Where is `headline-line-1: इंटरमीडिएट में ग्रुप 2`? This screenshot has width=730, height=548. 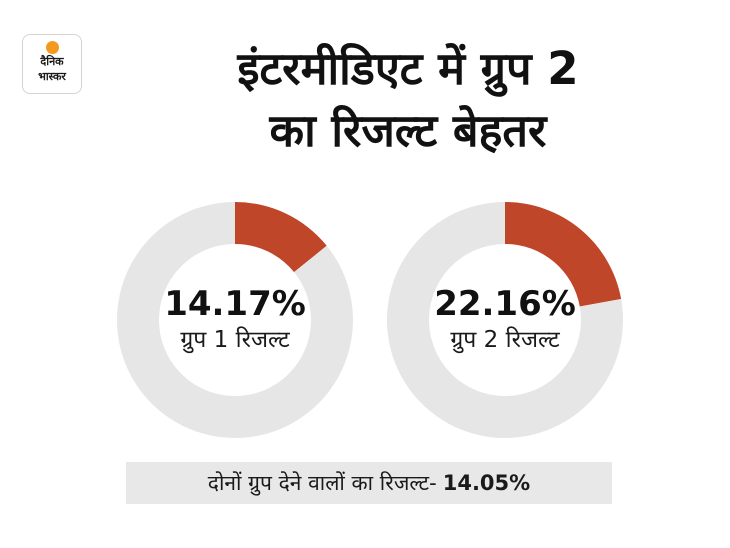
headline-line-1: इंटरमीडिएट में ग्रुप 2 is located at coordinates (408, 68).